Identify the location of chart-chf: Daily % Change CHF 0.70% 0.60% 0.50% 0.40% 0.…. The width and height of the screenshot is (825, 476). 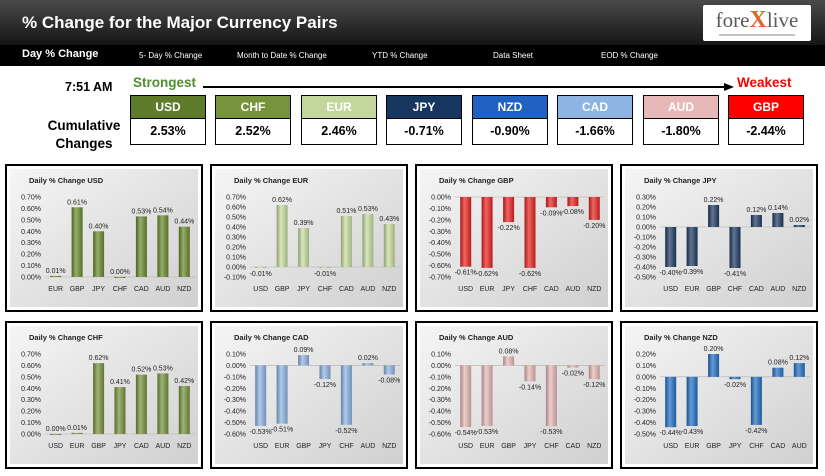
(104, 395).